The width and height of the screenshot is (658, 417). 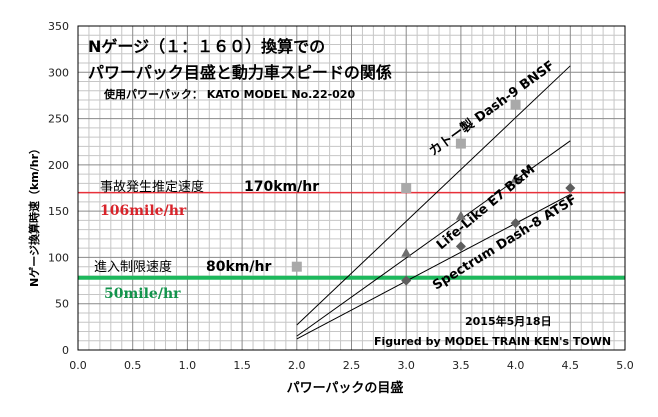 What do you see at coordinates (58, 257) in the screenshot?
I see `y-tick-label: 100` at bounding box center [58, 257].